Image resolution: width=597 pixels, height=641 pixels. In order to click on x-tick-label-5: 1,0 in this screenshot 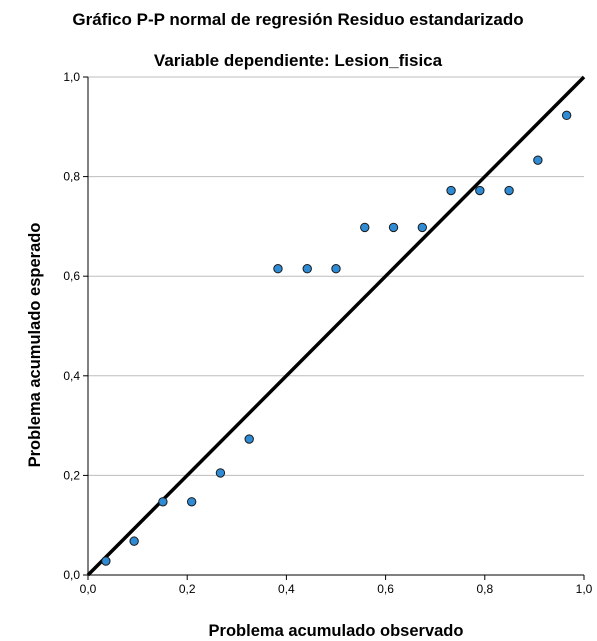, I will do `click(584, 589)`.